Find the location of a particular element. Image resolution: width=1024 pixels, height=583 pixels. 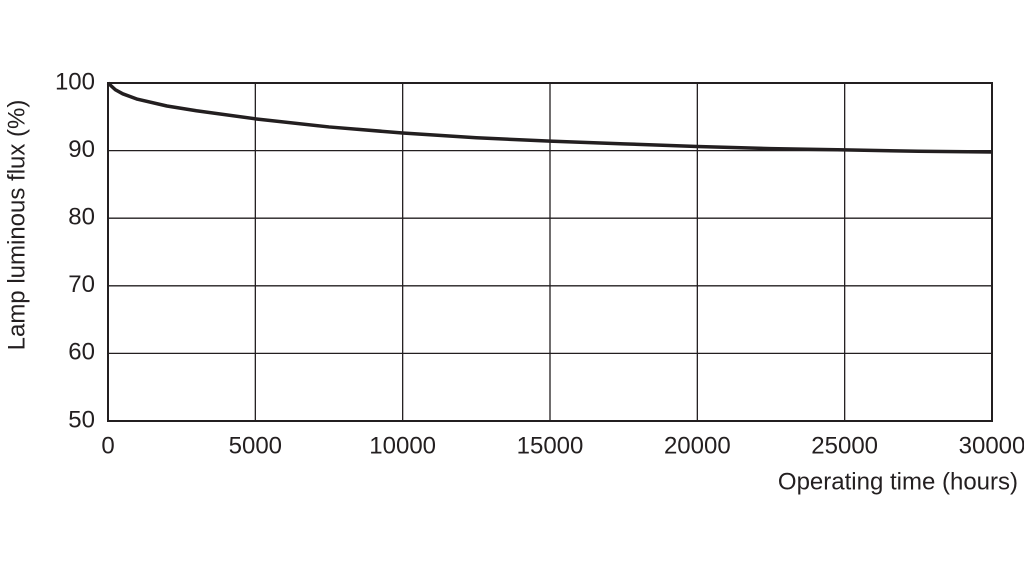

y-tick-label: 80 is located at coordinates (81, 217).